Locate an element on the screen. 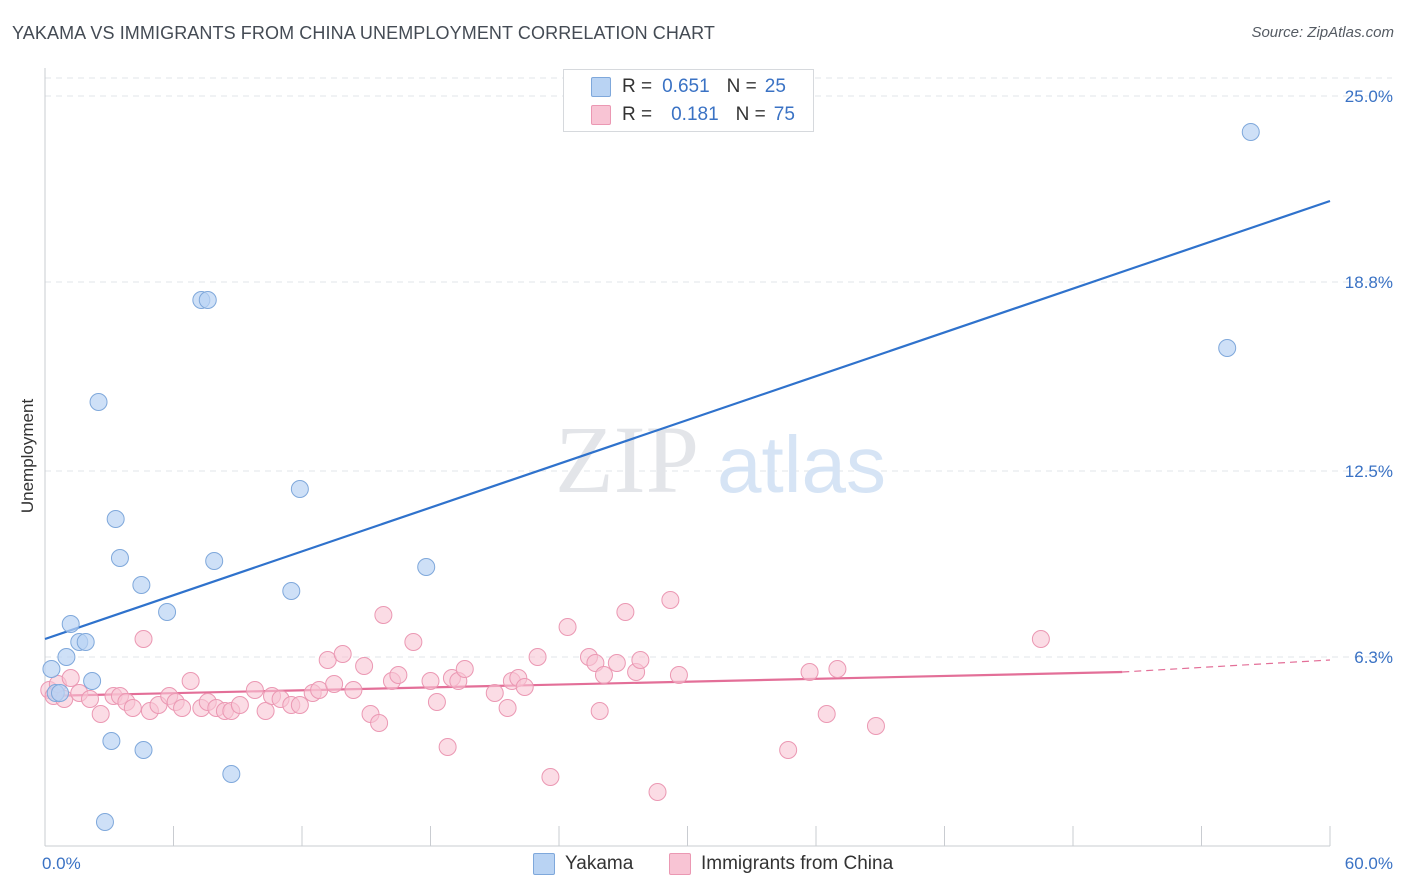 Image resolution: width=1406 pixels, height=892 pixels. y-tick-label: 18.8% is located at coordinates (1369, 282).